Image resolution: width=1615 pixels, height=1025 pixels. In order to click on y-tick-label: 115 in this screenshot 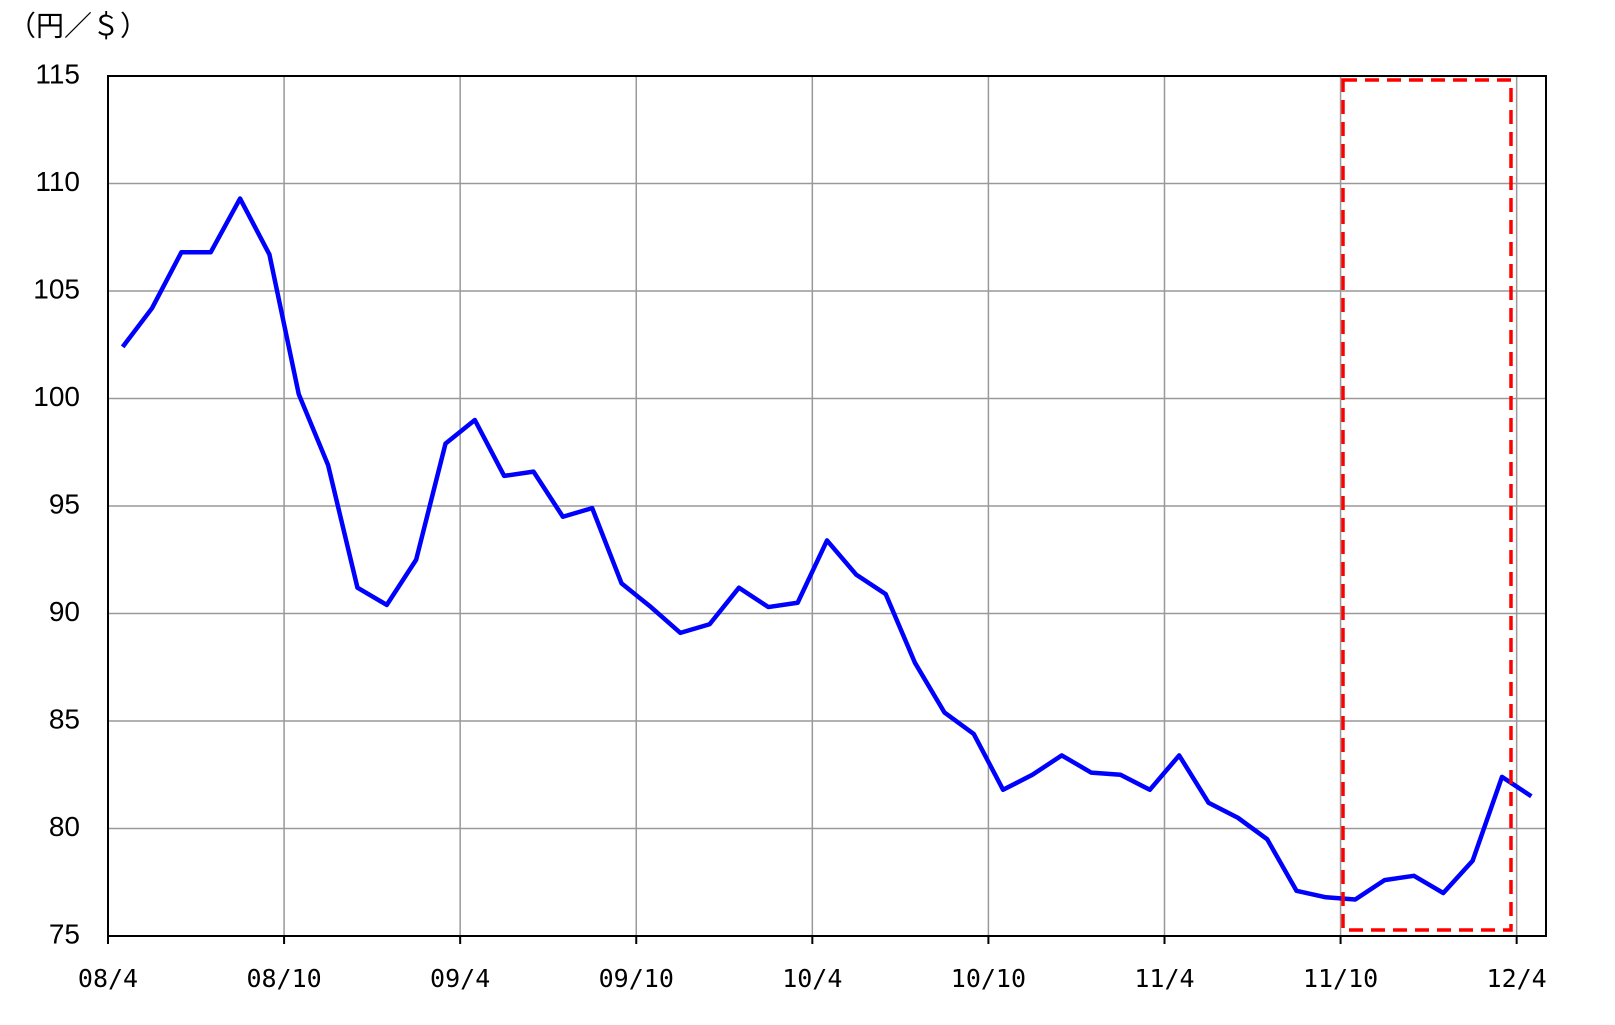, I will do `click(57, 73)`.